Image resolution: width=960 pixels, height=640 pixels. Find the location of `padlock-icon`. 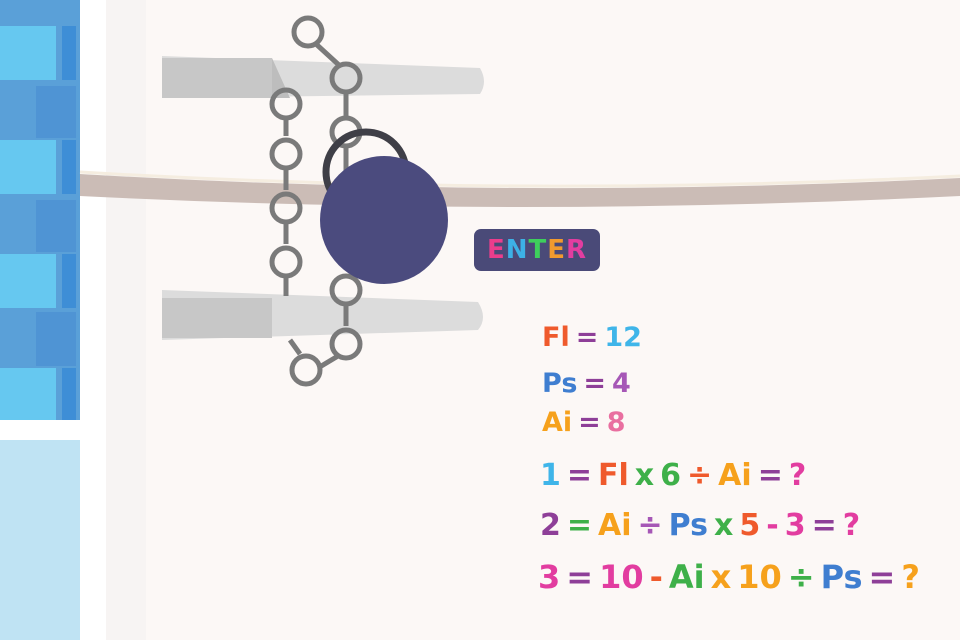

padlock-icon is located at coordinates (384, 206).